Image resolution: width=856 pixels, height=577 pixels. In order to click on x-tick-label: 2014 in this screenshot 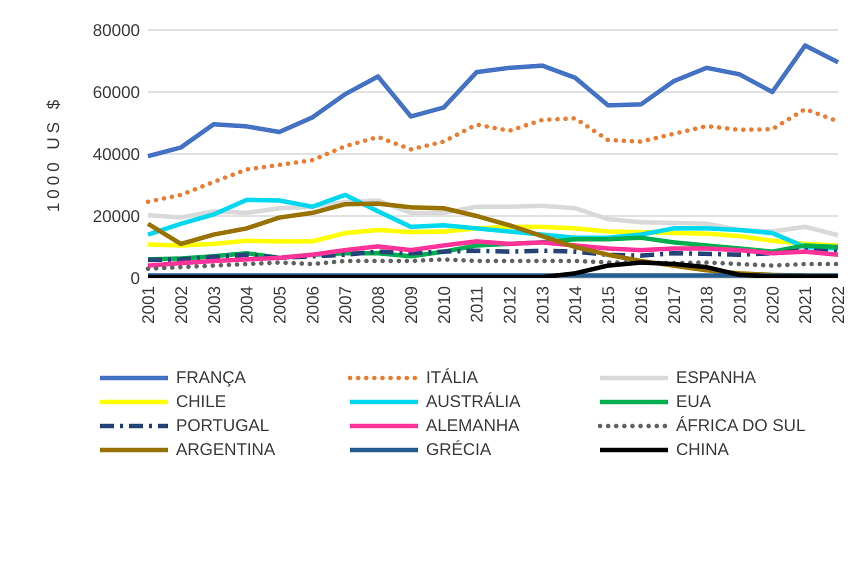, I will do `click(576, 305)`.